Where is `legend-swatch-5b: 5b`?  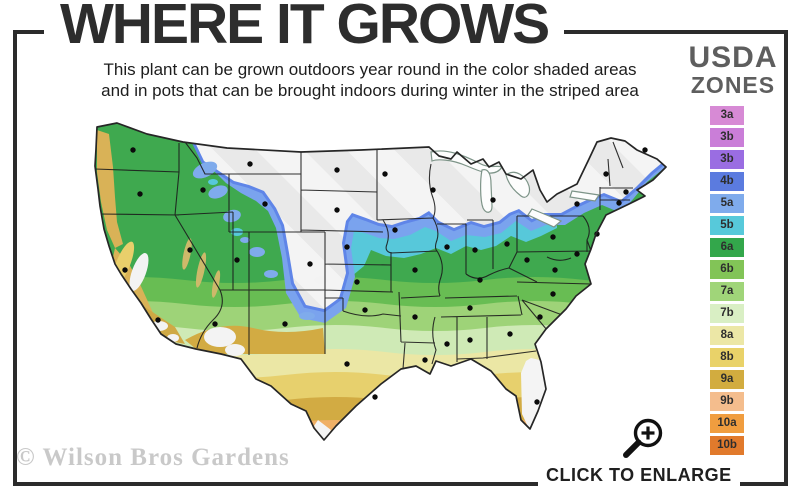
legend-swatch-5b: 5b is located at coordinates (727, 225).